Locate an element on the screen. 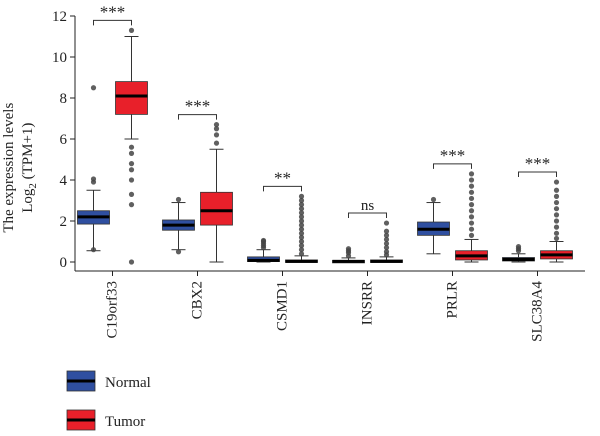 The image size is (600, 436). significance-label: ns is located at coordinates (368, 206).